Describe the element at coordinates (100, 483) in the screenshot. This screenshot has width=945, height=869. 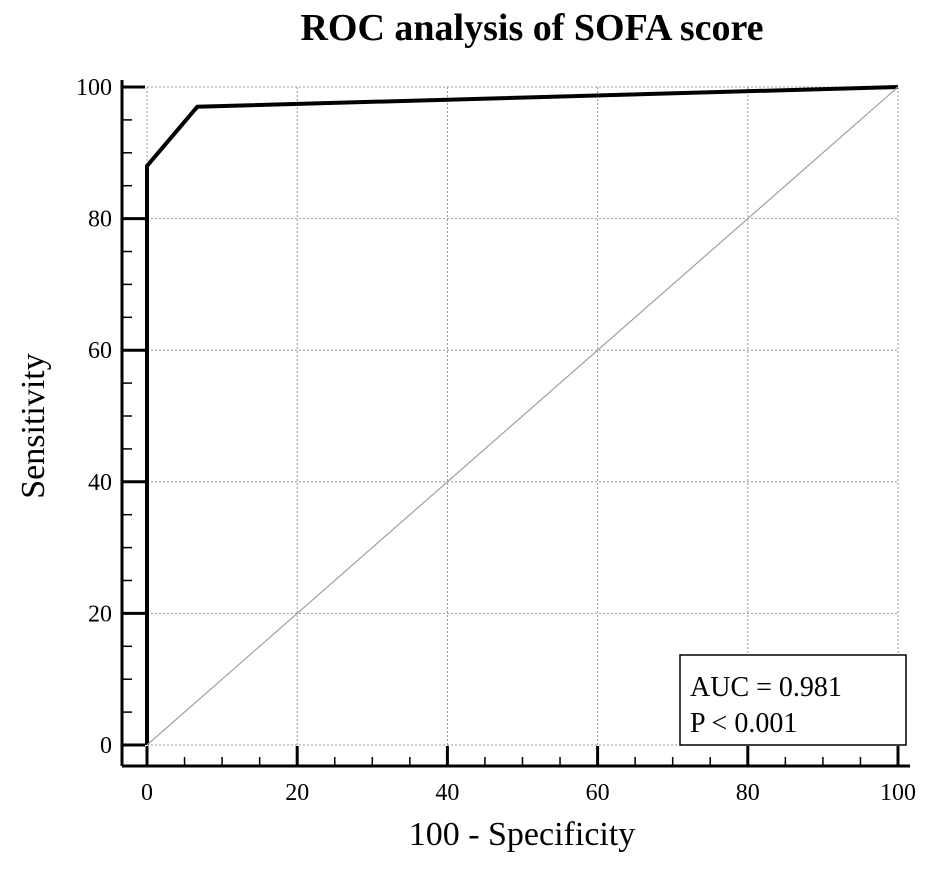
I see `y-tick-label: 40` at that location.